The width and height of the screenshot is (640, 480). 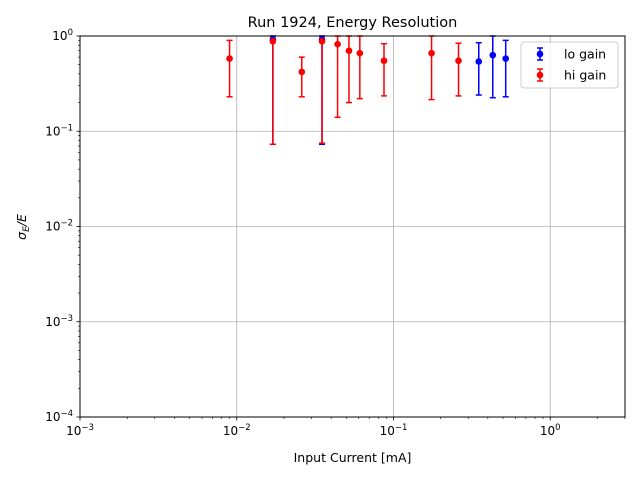 I want to click on x-axis-label: Input Current [mA], so click(x=353, y=457).